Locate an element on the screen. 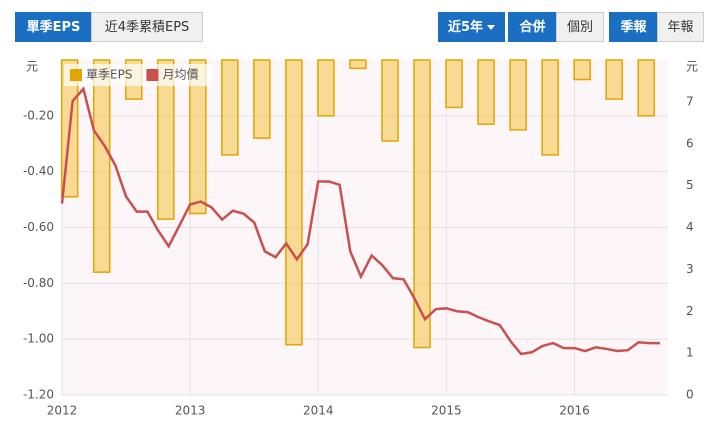 This screenshot has width=720, height=426. toggle-button: 個別 is located at coordinates (580, 27).